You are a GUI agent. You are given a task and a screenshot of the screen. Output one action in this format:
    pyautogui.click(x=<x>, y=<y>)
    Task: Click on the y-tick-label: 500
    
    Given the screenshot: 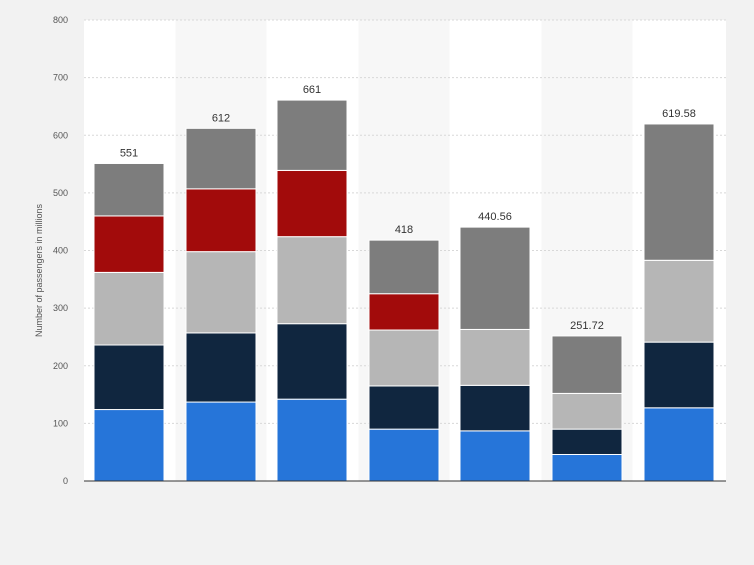 What is the action you would take?
    pyautogui.click(x=60, y=193)
    